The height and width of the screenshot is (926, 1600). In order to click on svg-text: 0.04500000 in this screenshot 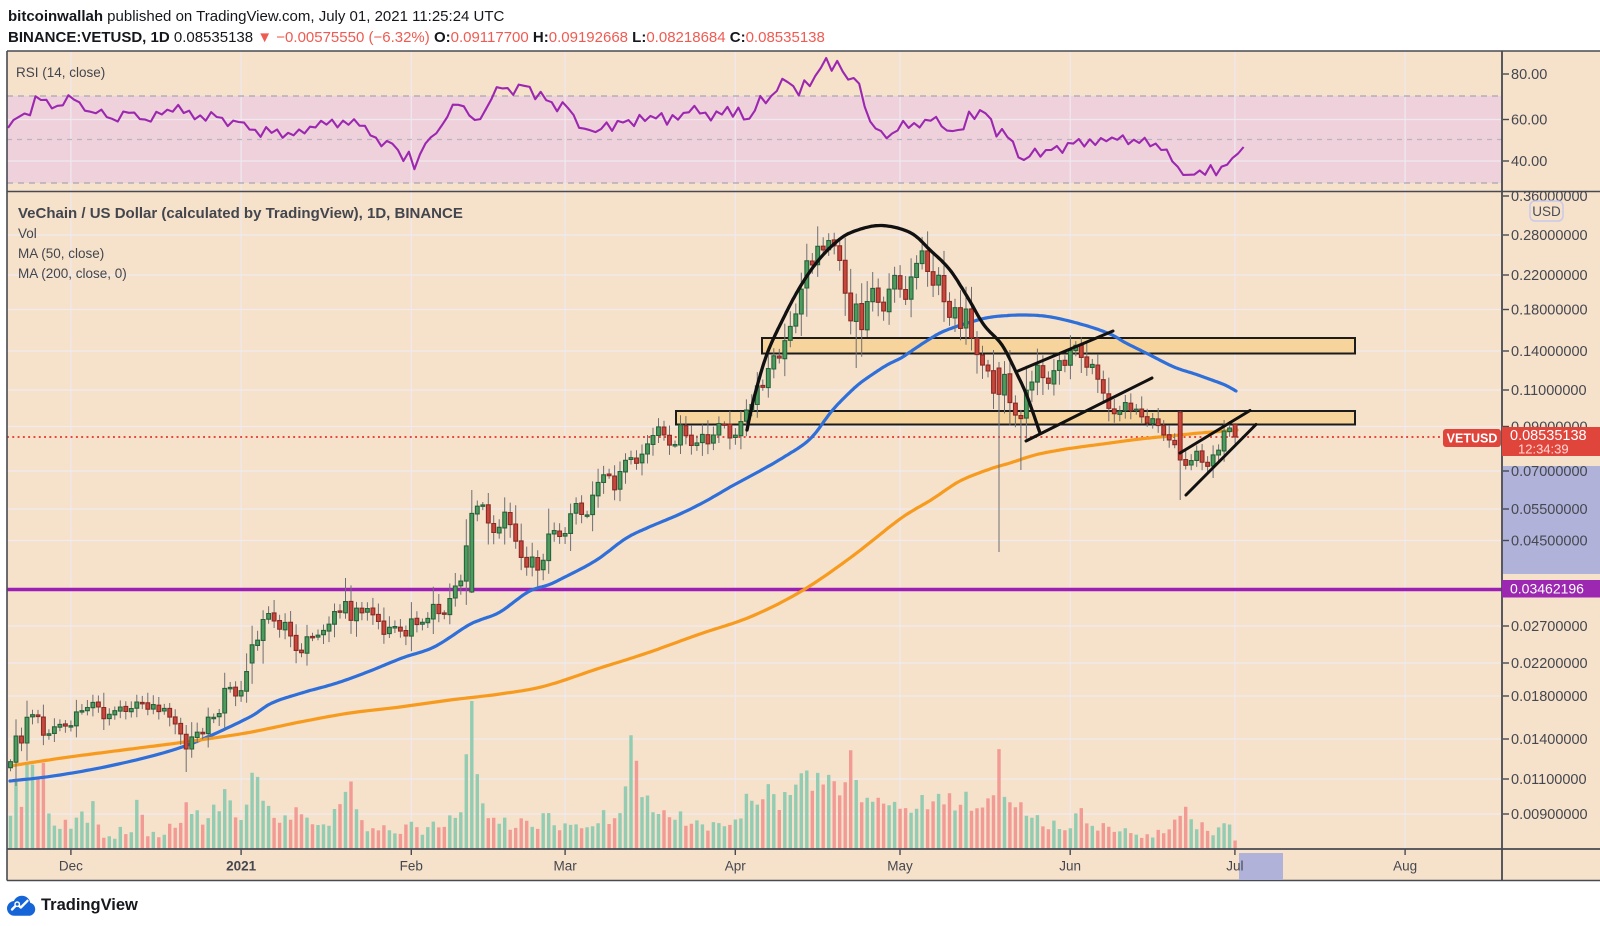, I will do `click(1549, 542)`.